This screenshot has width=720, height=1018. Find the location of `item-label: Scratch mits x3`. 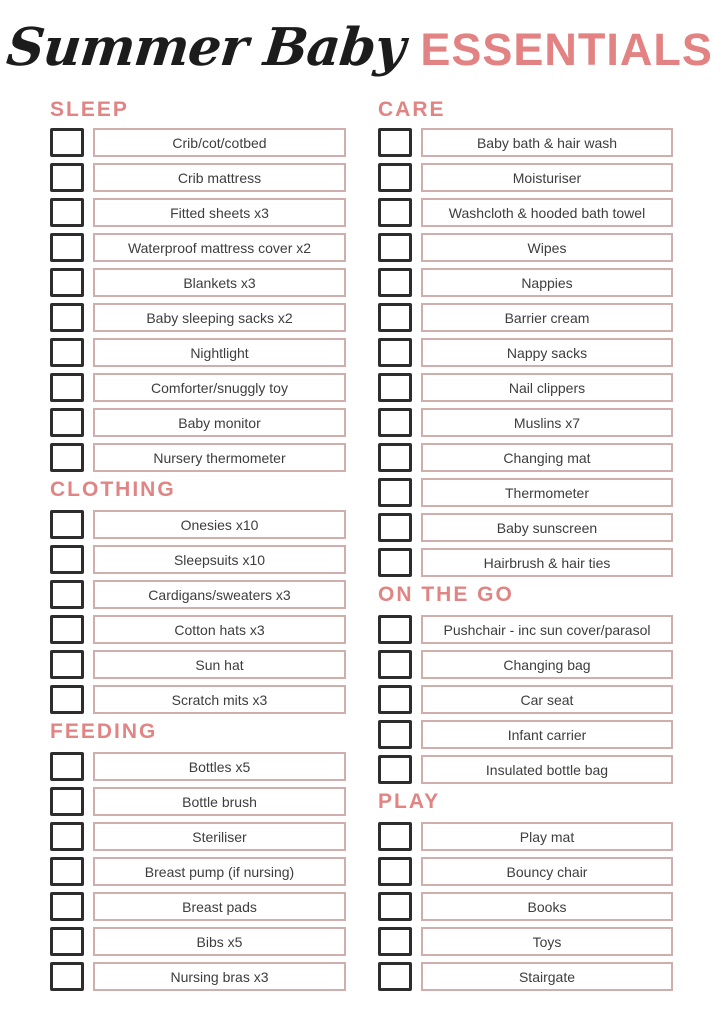

item-label: Scratch mits x3 is located at coordinates (219, 699).